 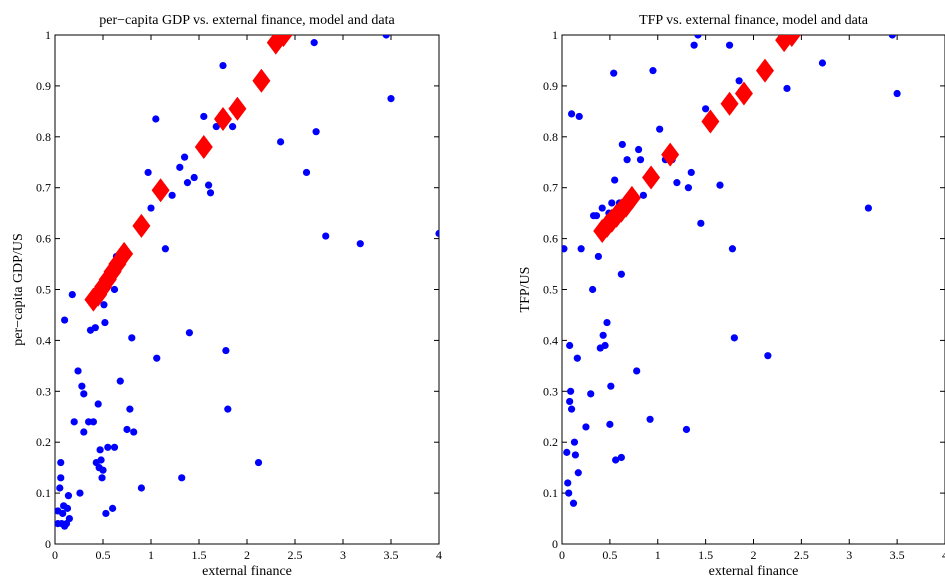 What do you see at coordinates (43, 290) in the screenshot?
I see `y-tick-label: 0.5` at bounding box center [43, 290].